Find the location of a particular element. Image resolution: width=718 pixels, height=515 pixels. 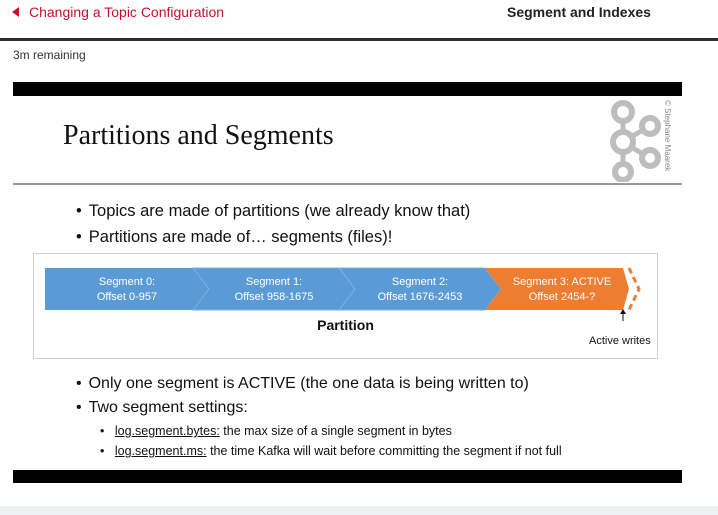

segment-1-offset: Offset 958-1675 is located at coordinates (274, 297).